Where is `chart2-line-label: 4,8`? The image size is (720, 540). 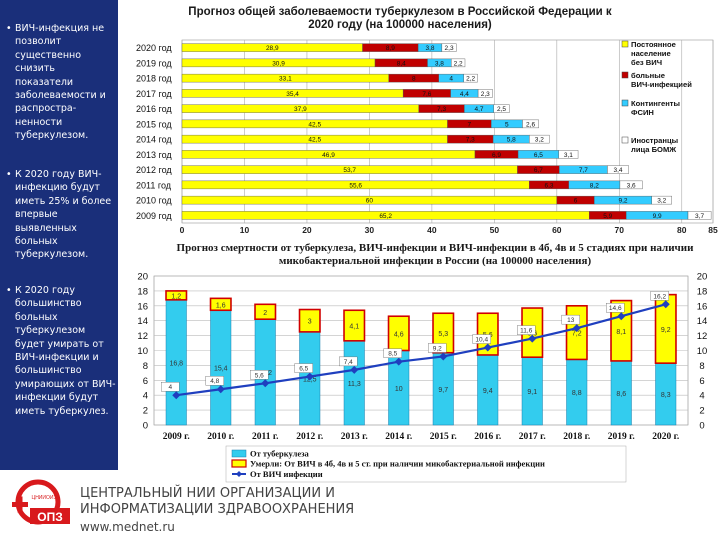 chart2-line-label: 4,8 is located at coordinates (214, 381).